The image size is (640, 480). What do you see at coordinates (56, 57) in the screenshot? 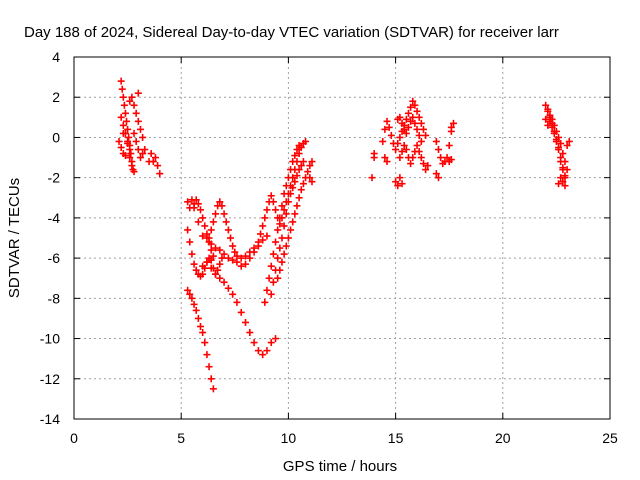
I see `y-tick-label: 4` at bounding box center [56, 57].